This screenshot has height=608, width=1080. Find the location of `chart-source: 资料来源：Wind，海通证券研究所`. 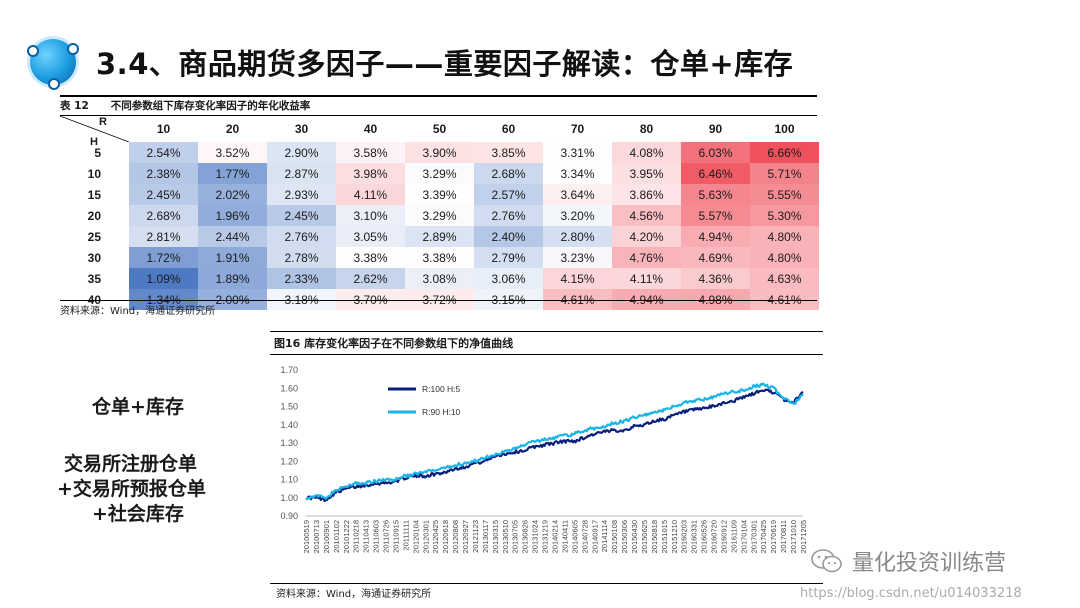

chart-source: 资料来源：Wind，海通证券研究所 is located at coordinates (354, 594).